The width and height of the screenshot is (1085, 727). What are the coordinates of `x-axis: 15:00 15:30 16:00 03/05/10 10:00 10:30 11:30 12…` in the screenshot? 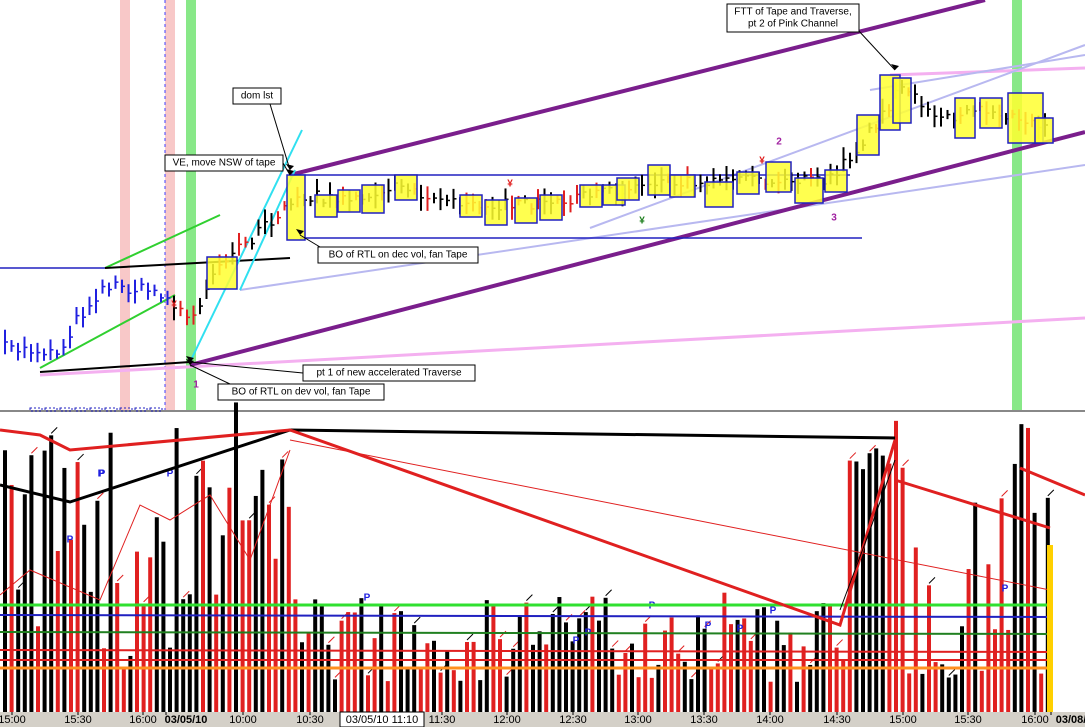 It's located at (542, 719).